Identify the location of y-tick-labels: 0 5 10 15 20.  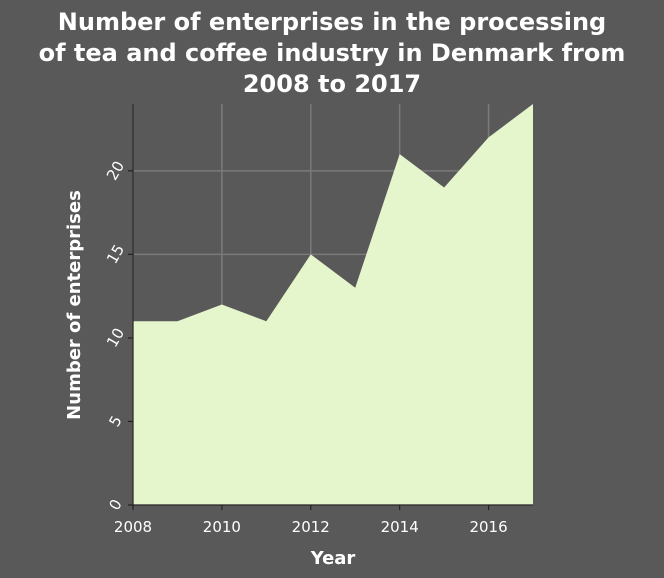
(115, 336).